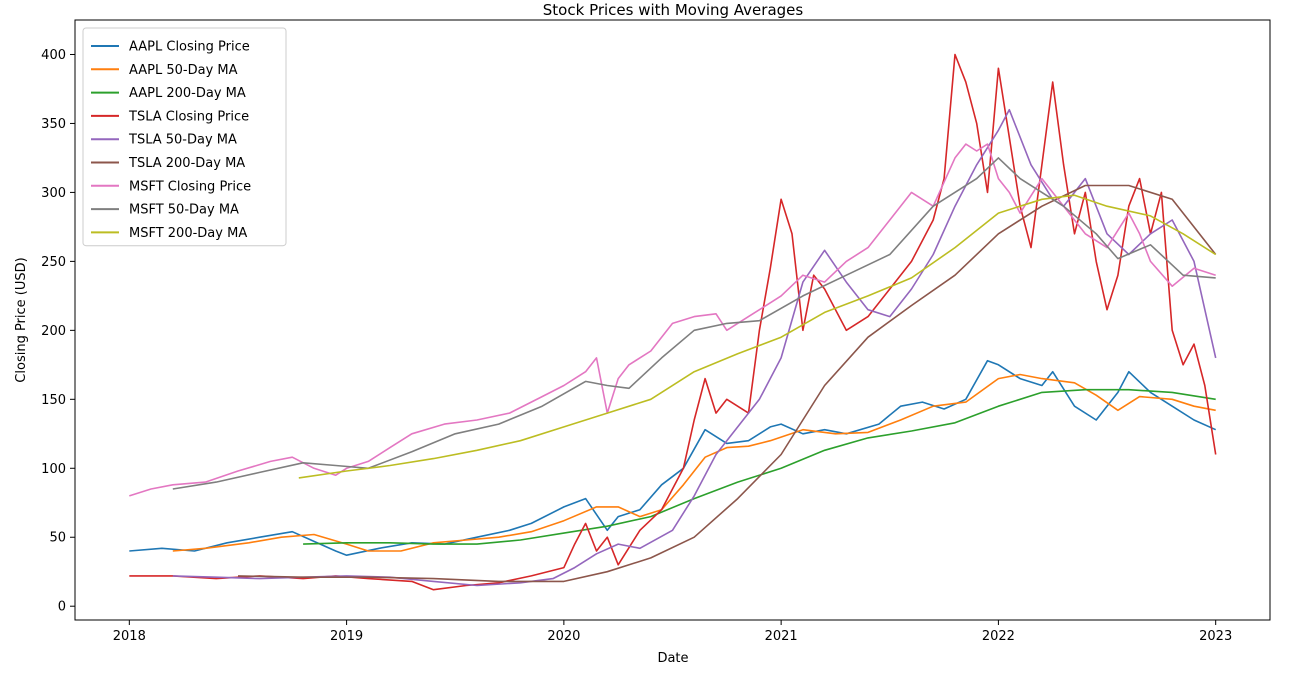 This screenshot has width=1298, height=675. Describe the element at coordinates (781, 636) in the screenshot. I see `x-tick-label: 2021` at that location.